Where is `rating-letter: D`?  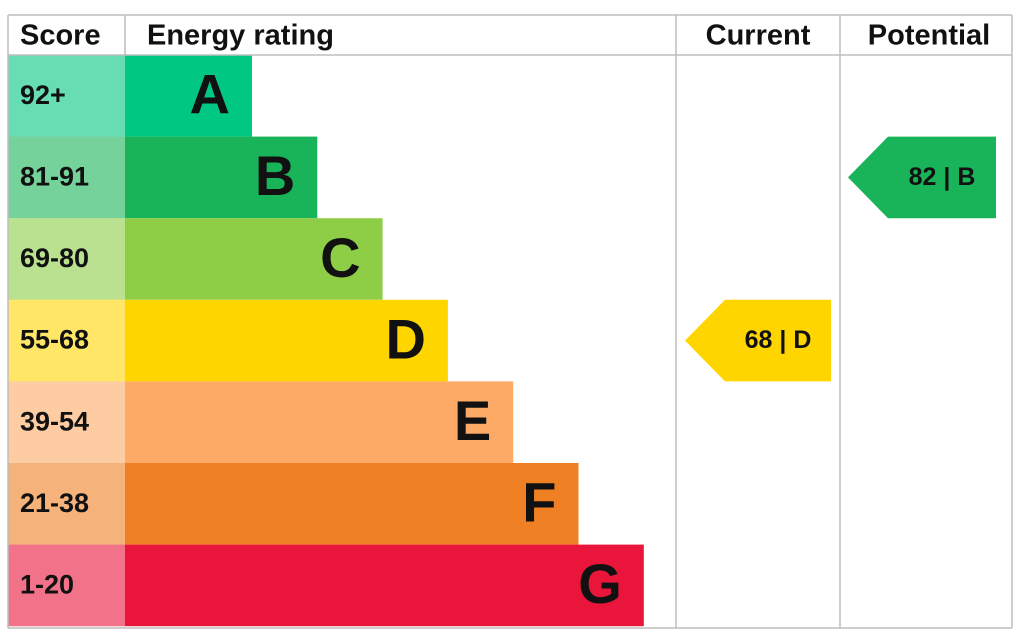
rating-letter: D is located at coordinates (405, 338).